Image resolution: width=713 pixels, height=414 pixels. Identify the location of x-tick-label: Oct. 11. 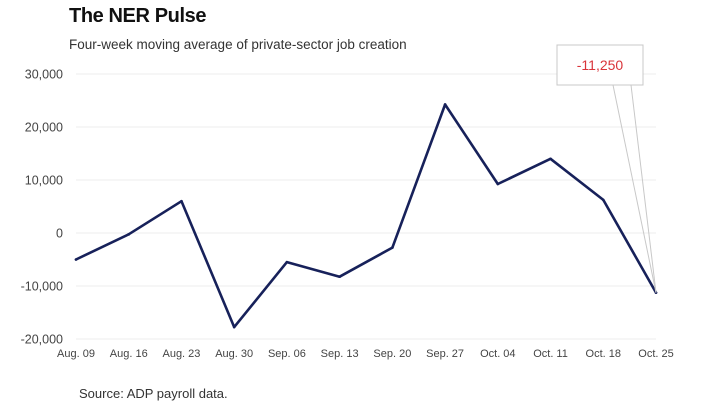
(550, 354).